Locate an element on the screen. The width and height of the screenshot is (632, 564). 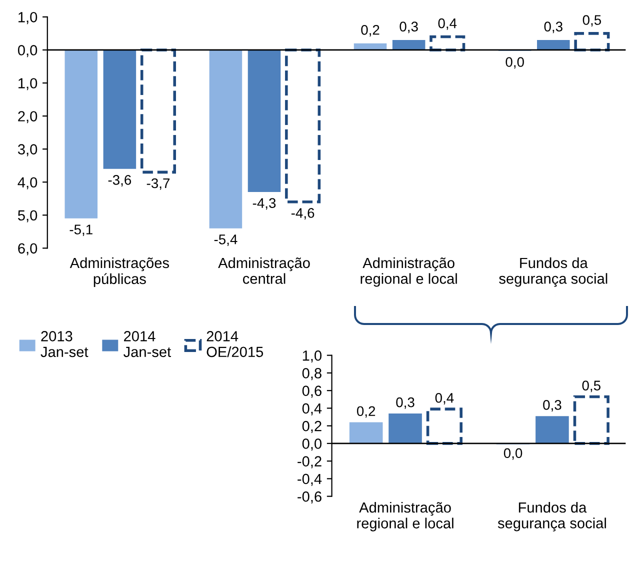
y-tick-label: 0,4 is located at coordinates (312, 409).